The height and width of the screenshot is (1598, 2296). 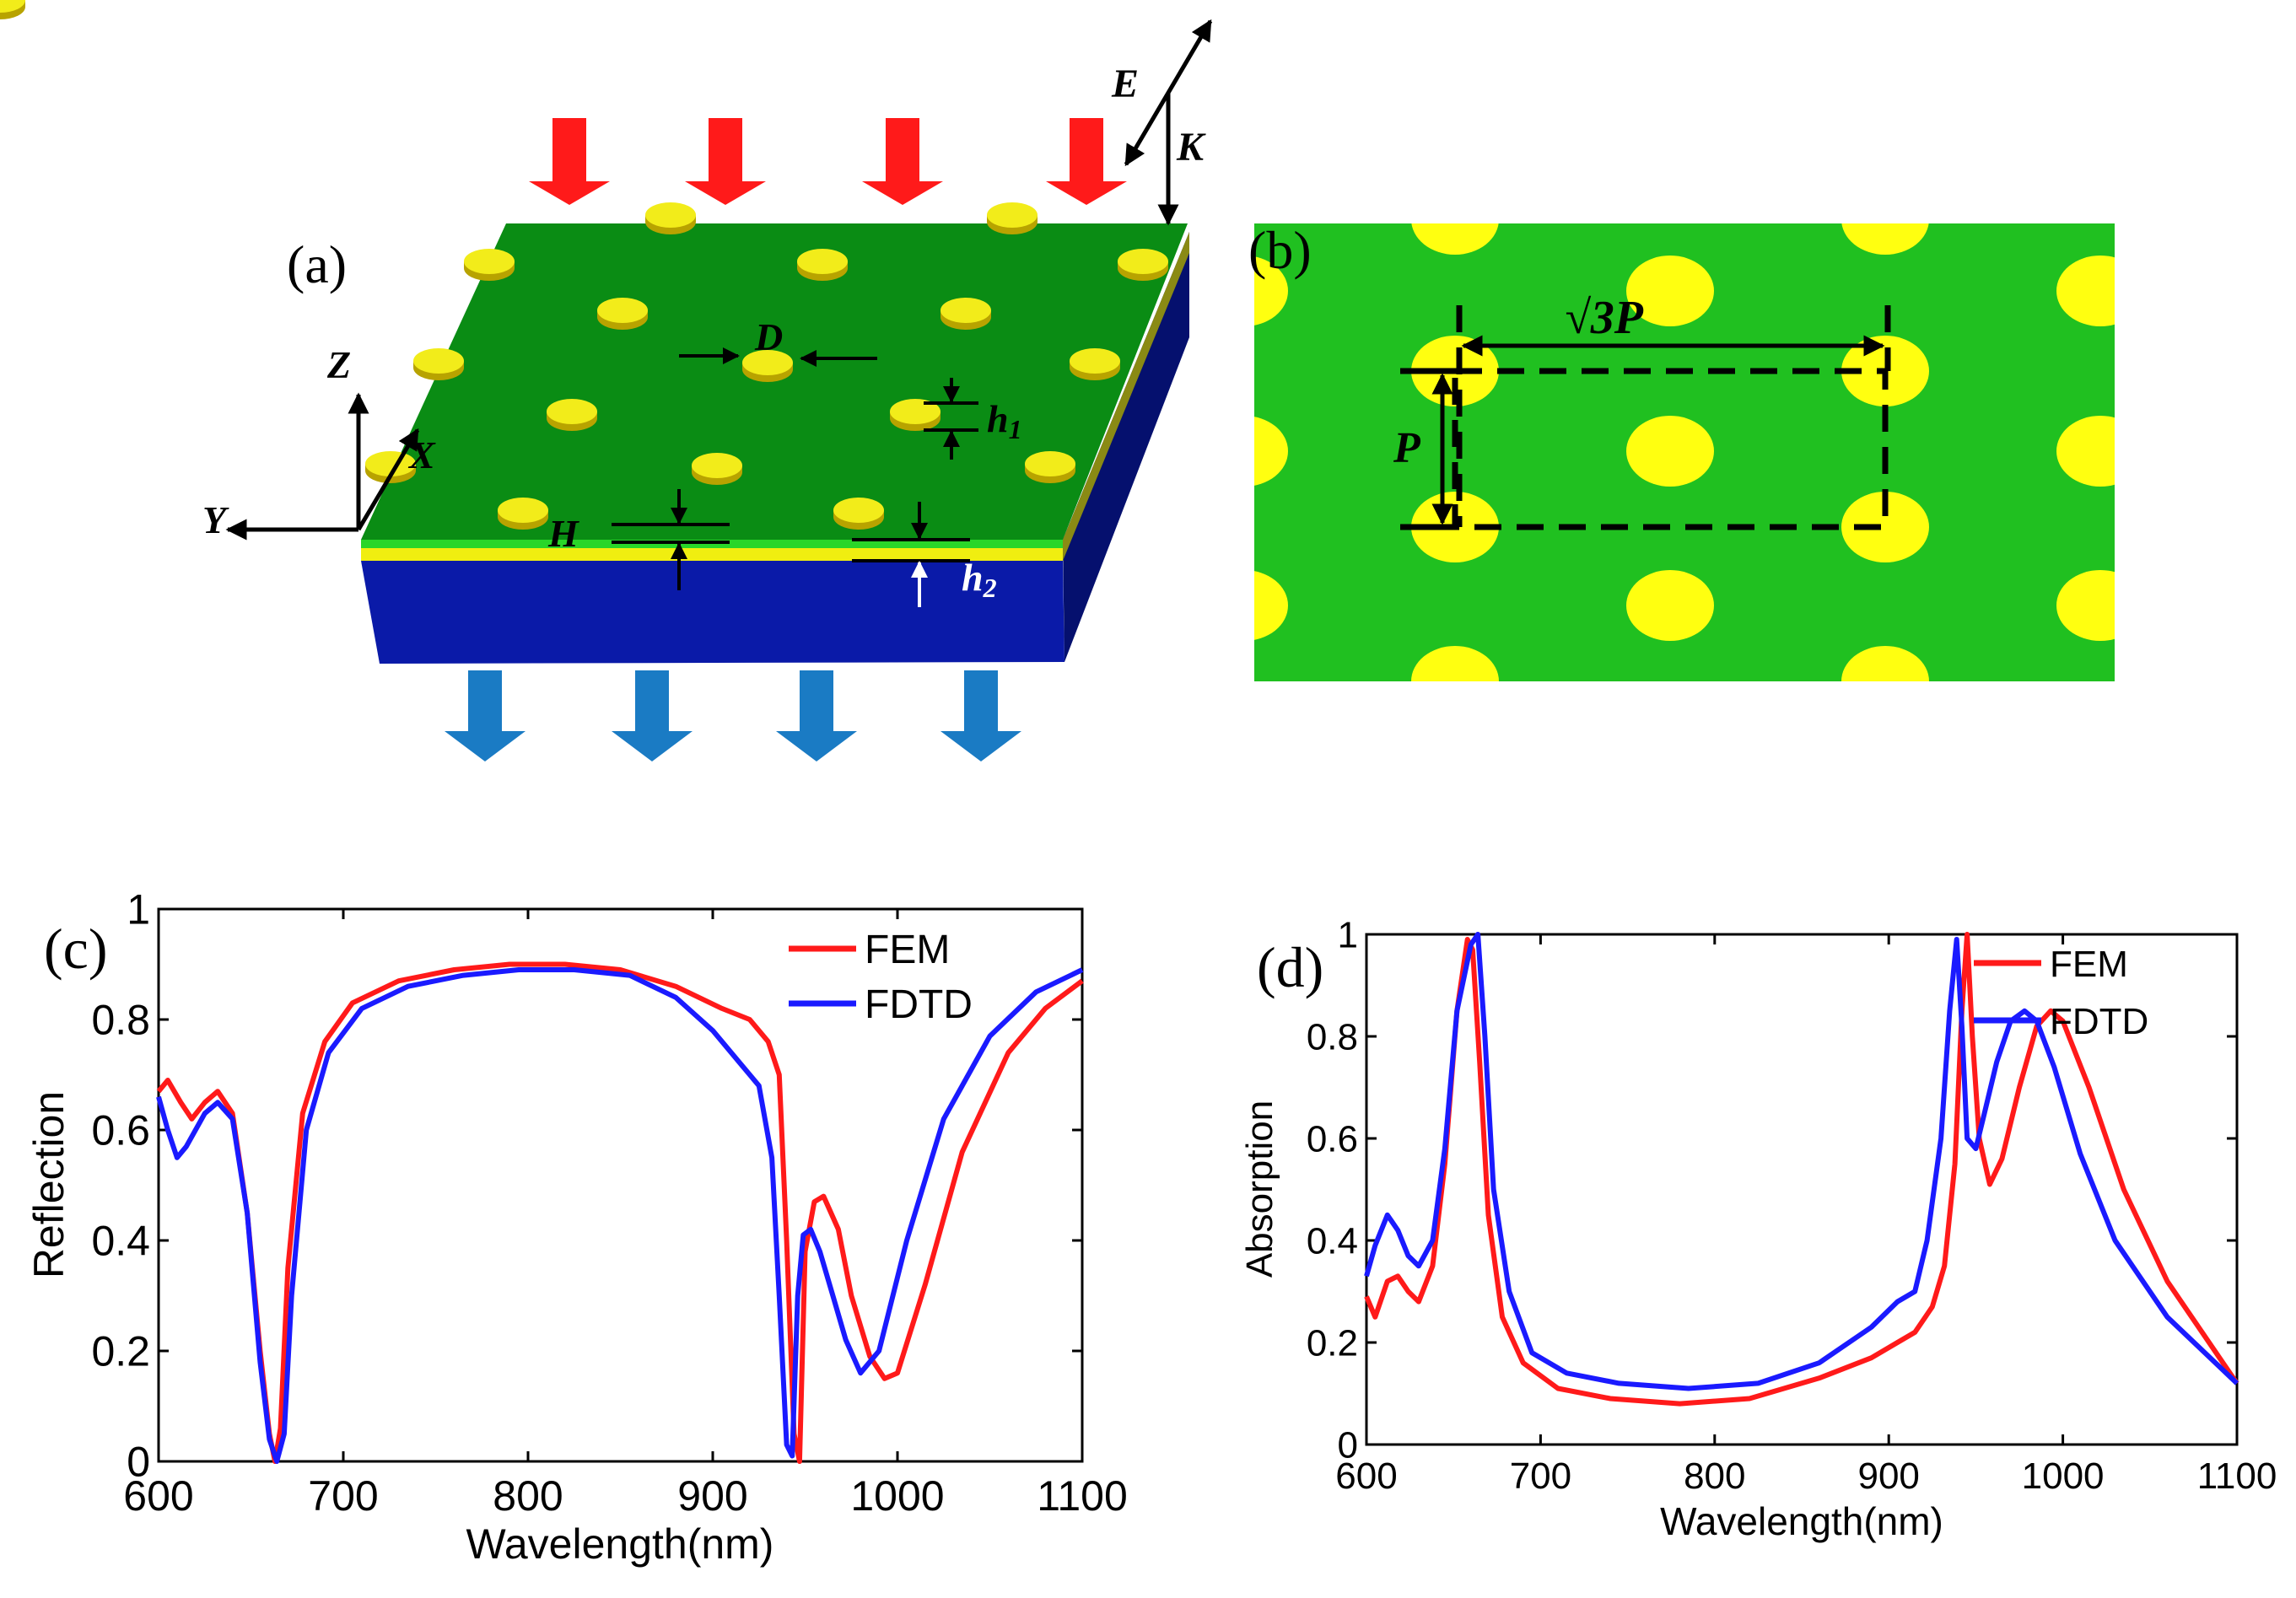 What do you see at coordinates (1004, 421) in the screenshot?
I see `label-h1: h1` at bounding box center [1004, 421].